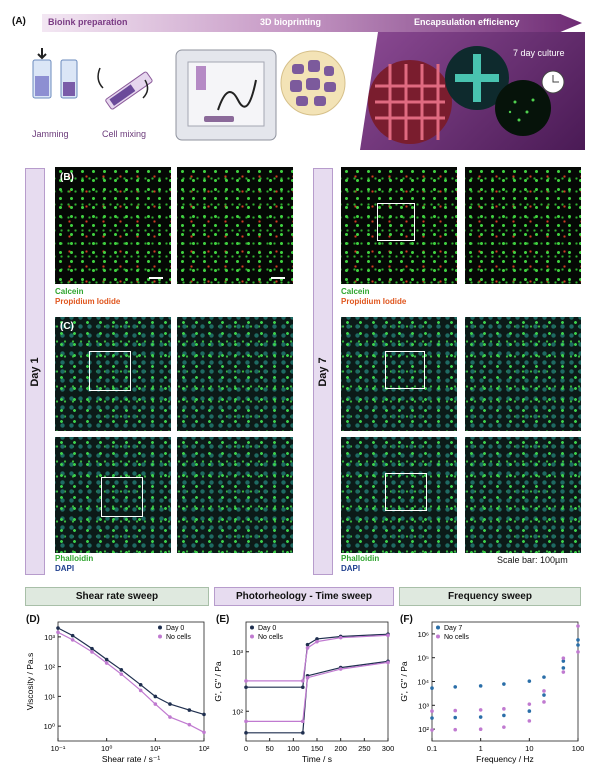 The height and width of the screenshot is (768, 603). Describe the element at coordinates (340, 748) in the screenshot. I see `x-tick-label: 200` at that location.